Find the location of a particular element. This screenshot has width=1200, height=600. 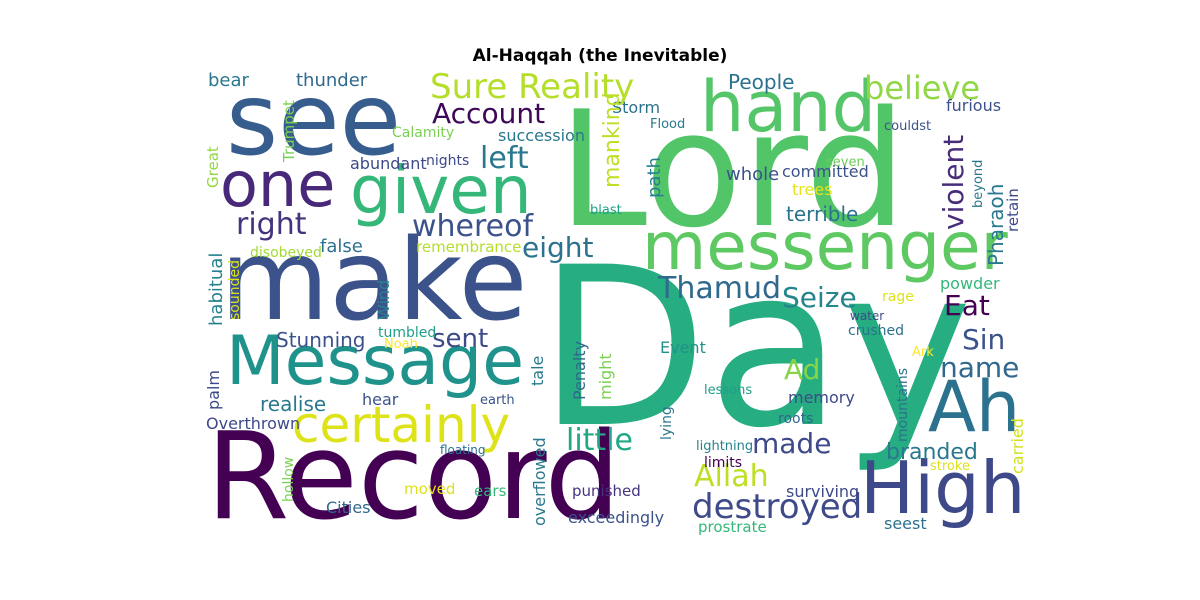

word-mankind: earth is located at coordinates (497, 400).